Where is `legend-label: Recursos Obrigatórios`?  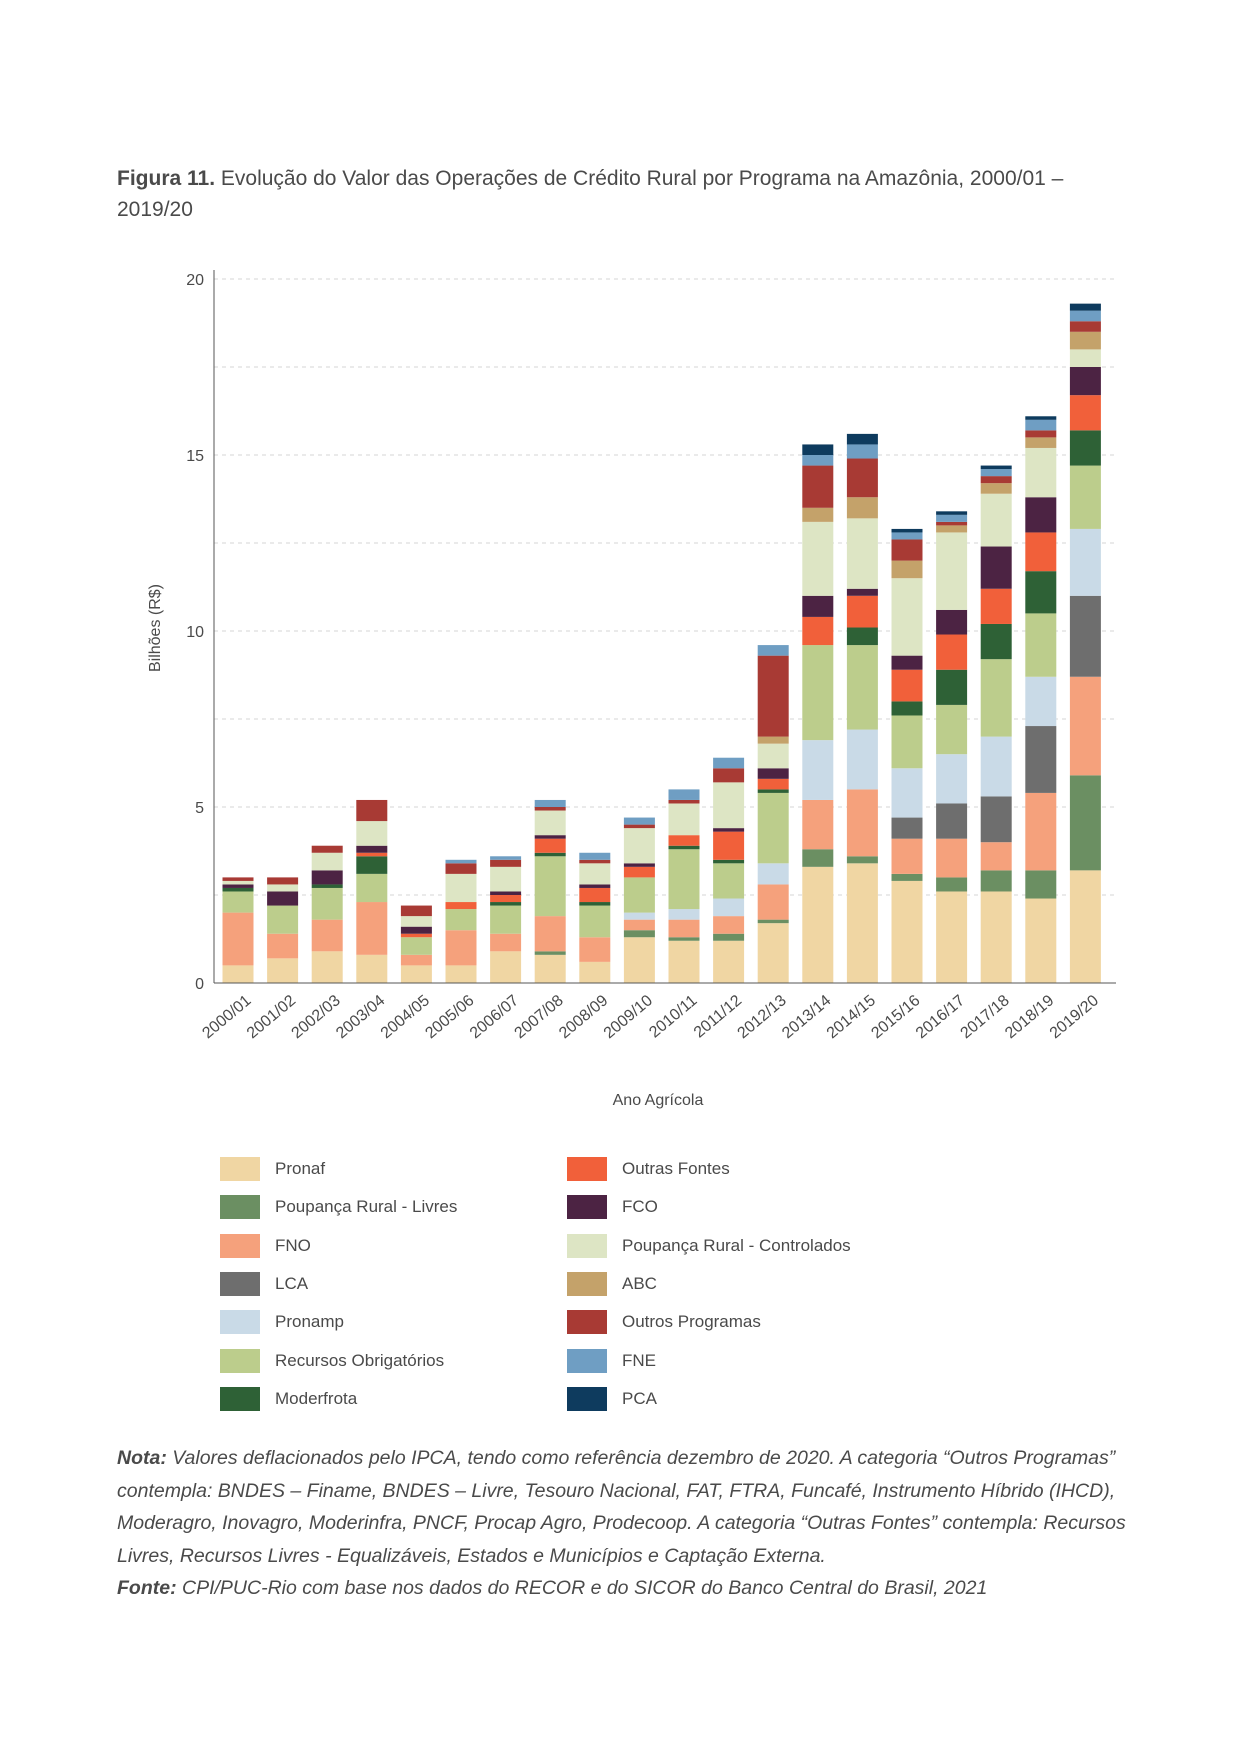 legend-label: Recursos Obrigatórios is located at coordinates (360, 1360).